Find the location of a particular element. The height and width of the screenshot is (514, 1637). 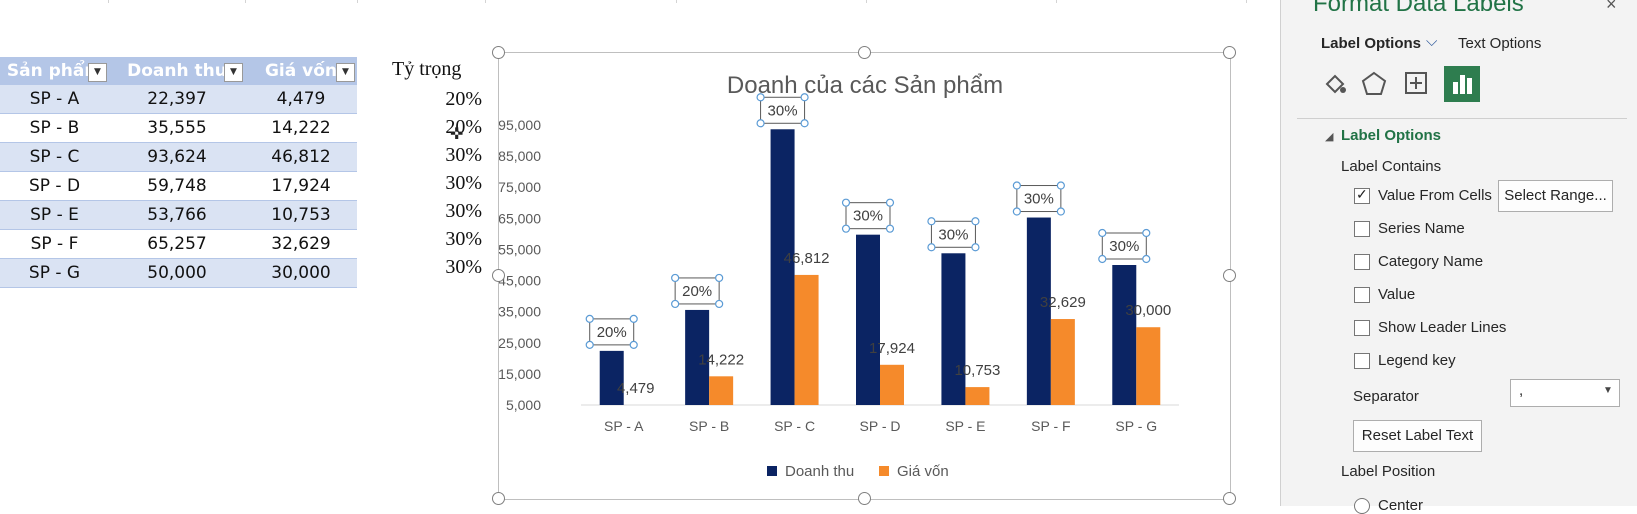

cell-product: SP - A is located at coordinates (54, 99).